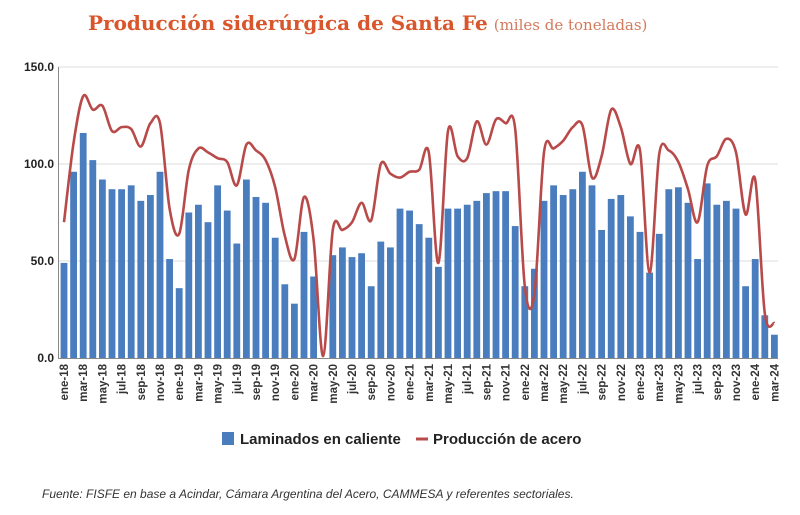  I want to click on x-tick-label: mar-18, so click(84, 382).